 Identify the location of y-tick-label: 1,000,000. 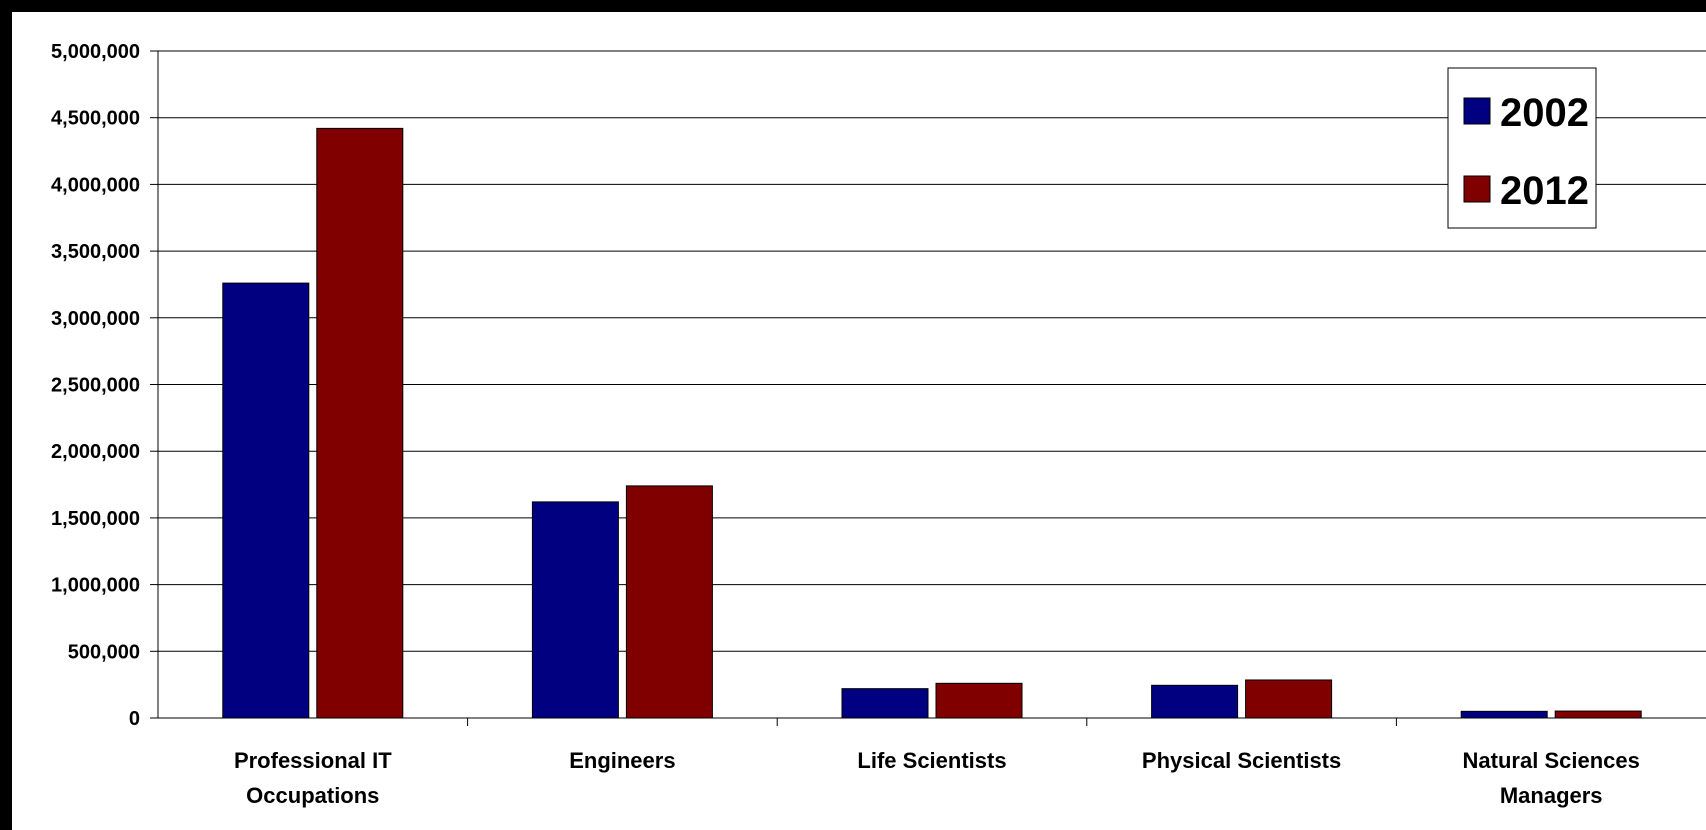
(95, 586).